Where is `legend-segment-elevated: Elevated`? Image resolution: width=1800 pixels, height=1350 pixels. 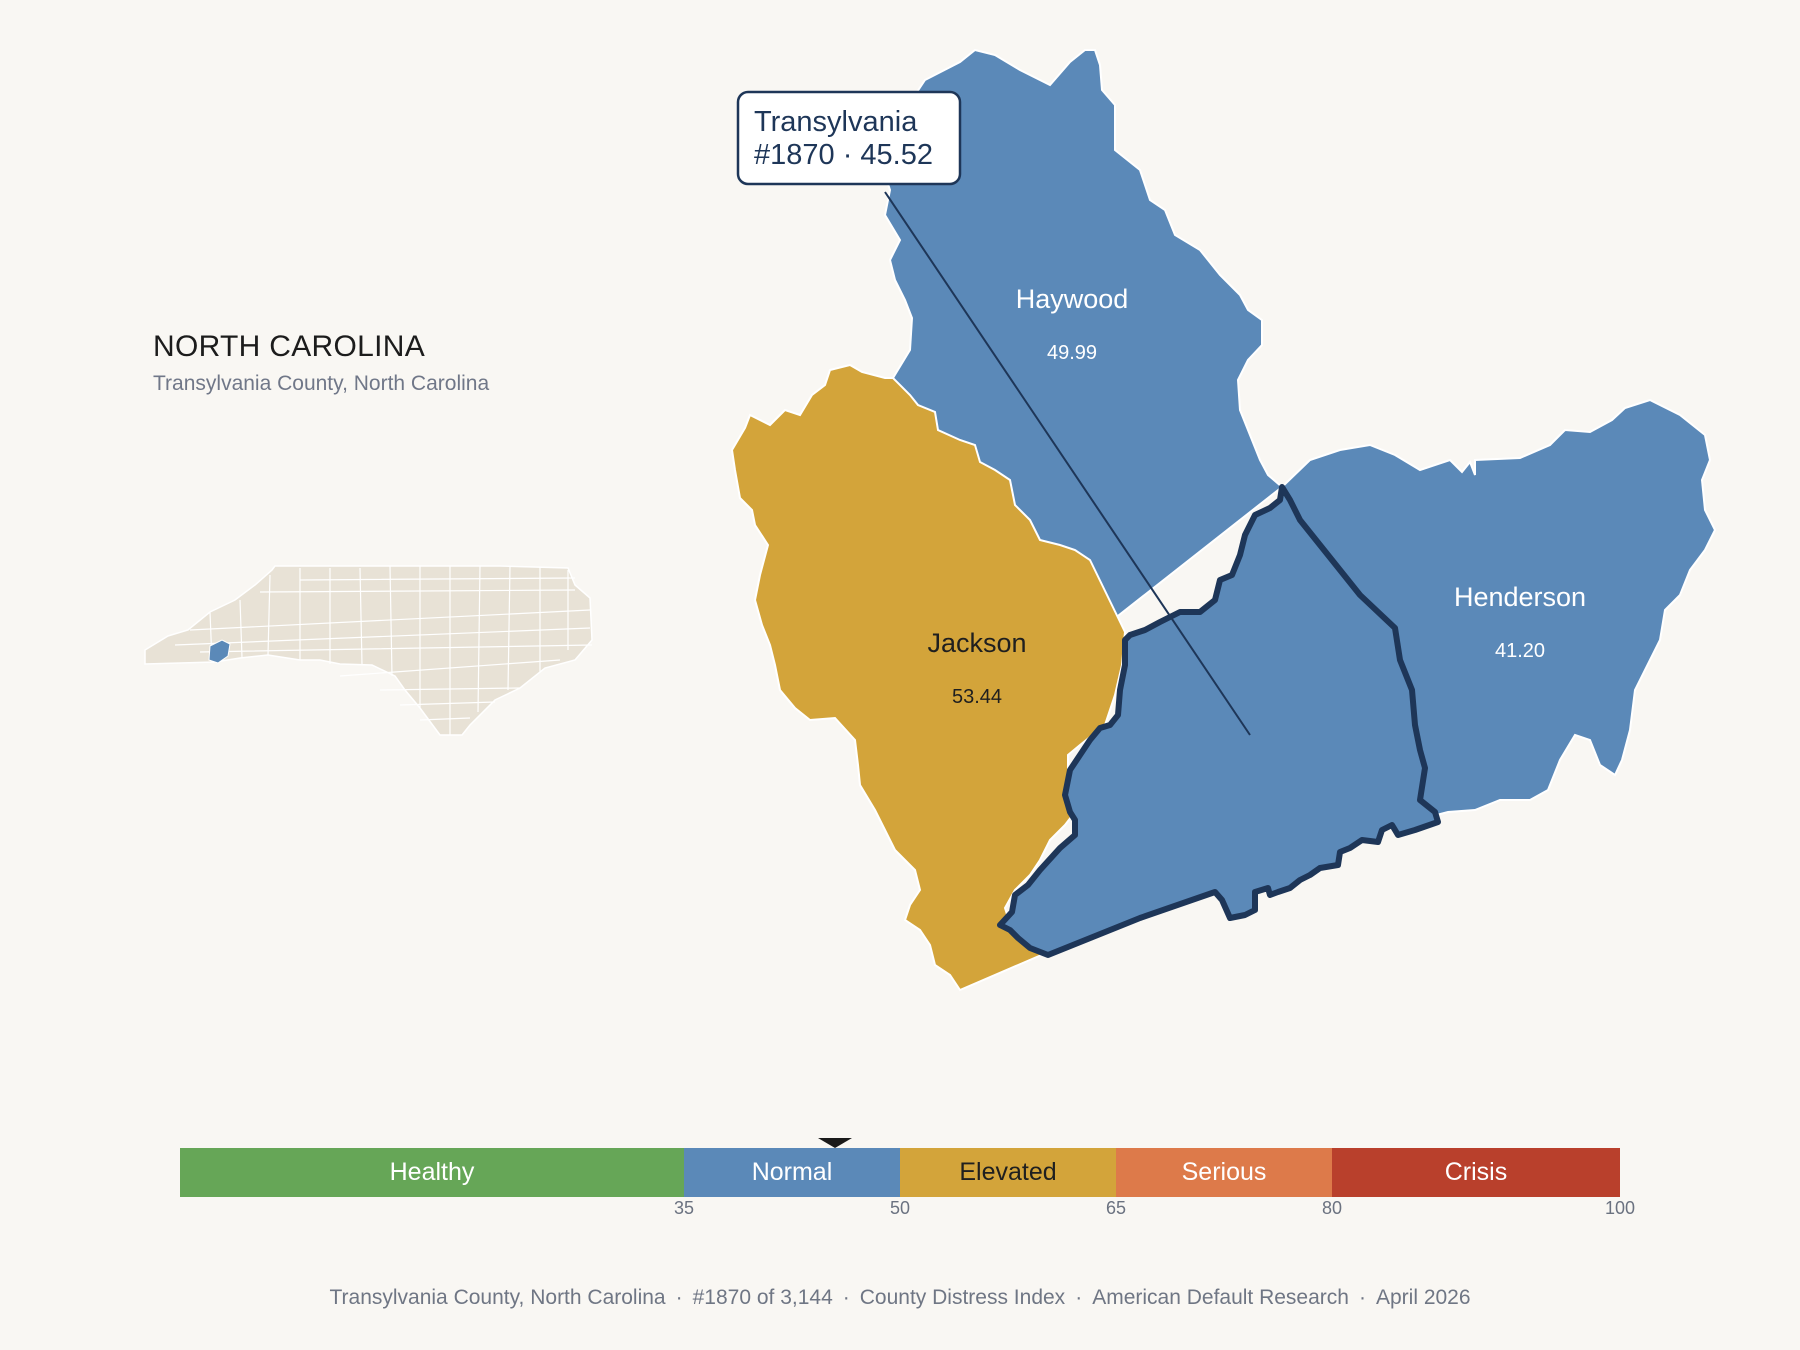
legend-segment-elevated: Elevated is located at coordinates (1008, 1172).